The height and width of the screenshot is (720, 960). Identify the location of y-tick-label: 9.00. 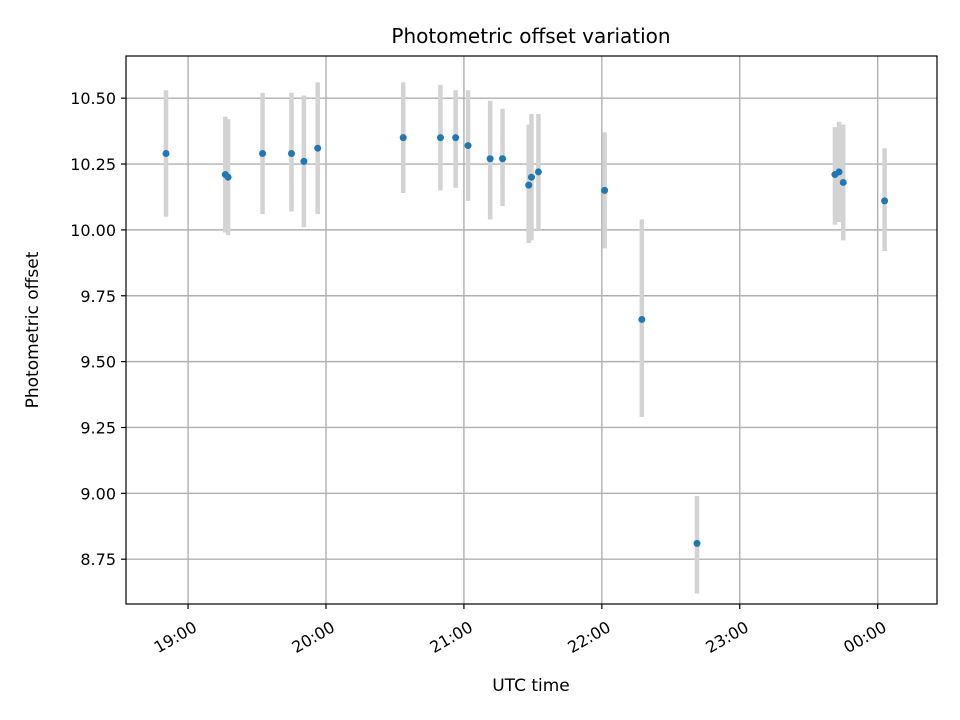
(98, 493).